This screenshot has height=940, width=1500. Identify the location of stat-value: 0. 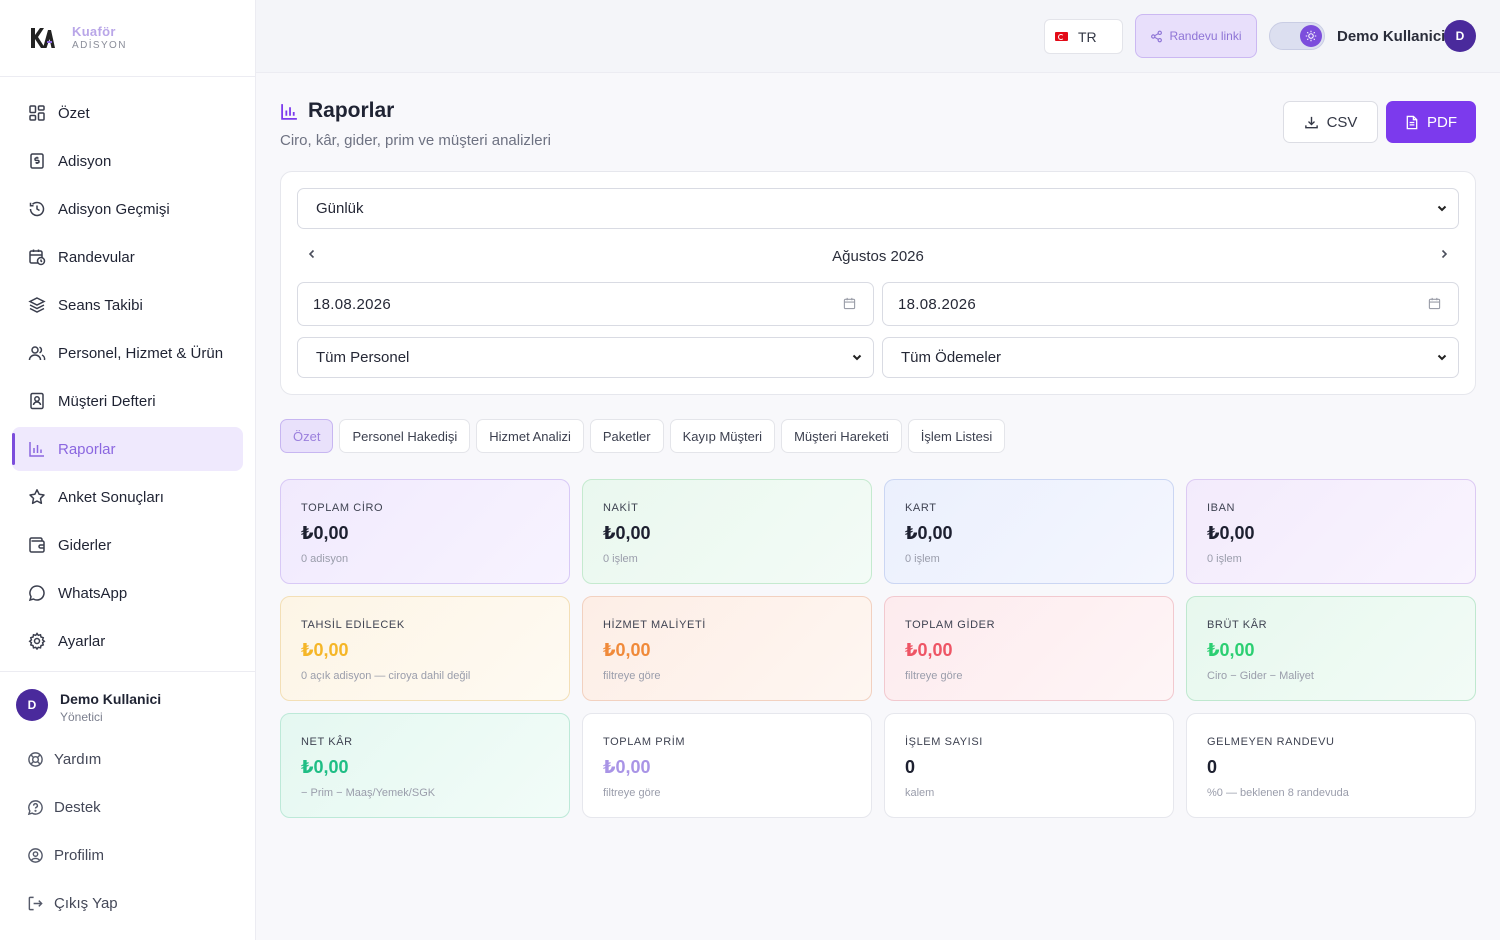
(1212, 767).